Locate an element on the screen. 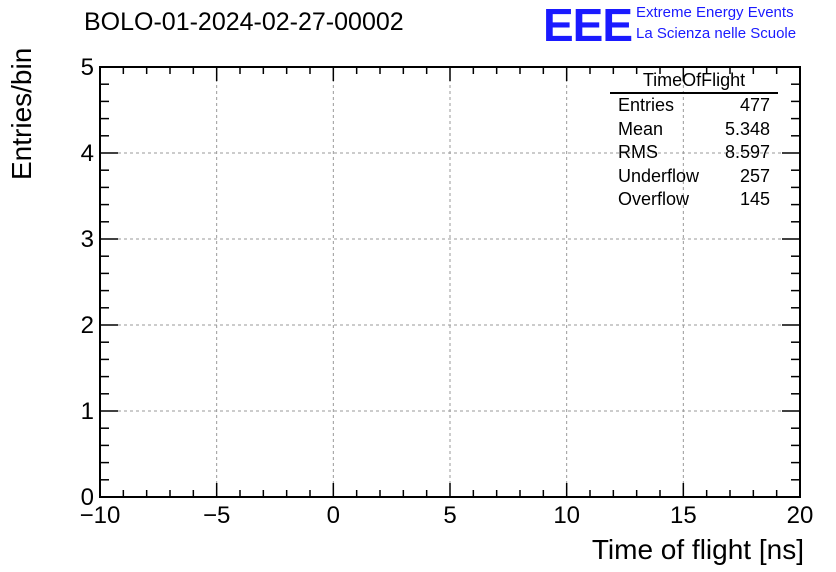 Image resolution: width=836 pixels, height=572 pixels. stats-label: RMS is located at coordinates (638, 152).